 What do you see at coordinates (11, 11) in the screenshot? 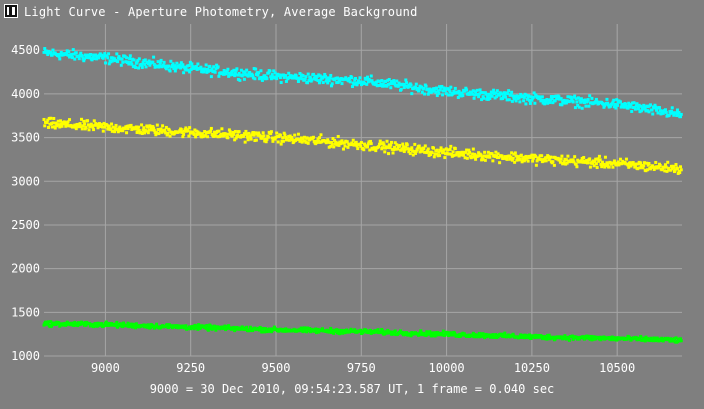
I see `app-logo-icon` at bounding box center [11, 11].